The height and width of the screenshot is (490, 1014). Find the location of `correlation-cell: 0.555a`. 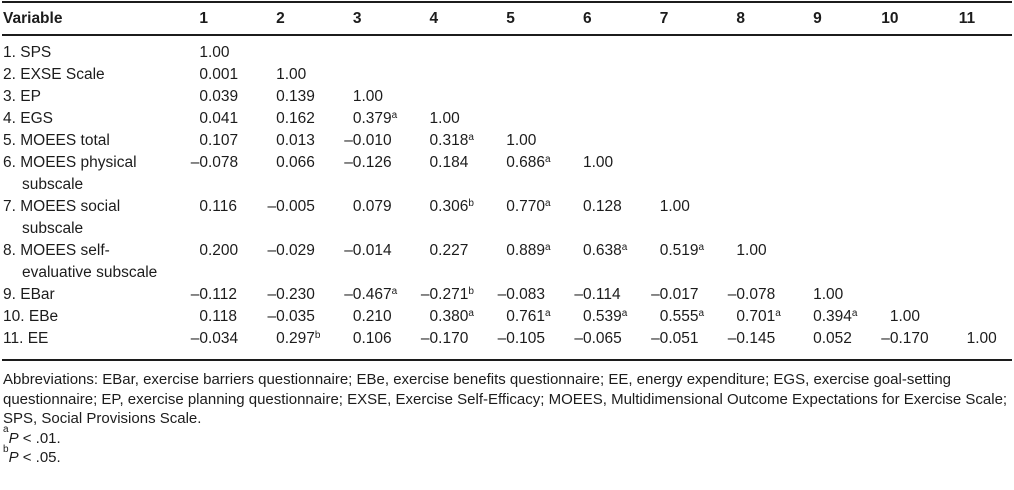

correlation-cell: 0.555a is located at coordinates (682, 316).